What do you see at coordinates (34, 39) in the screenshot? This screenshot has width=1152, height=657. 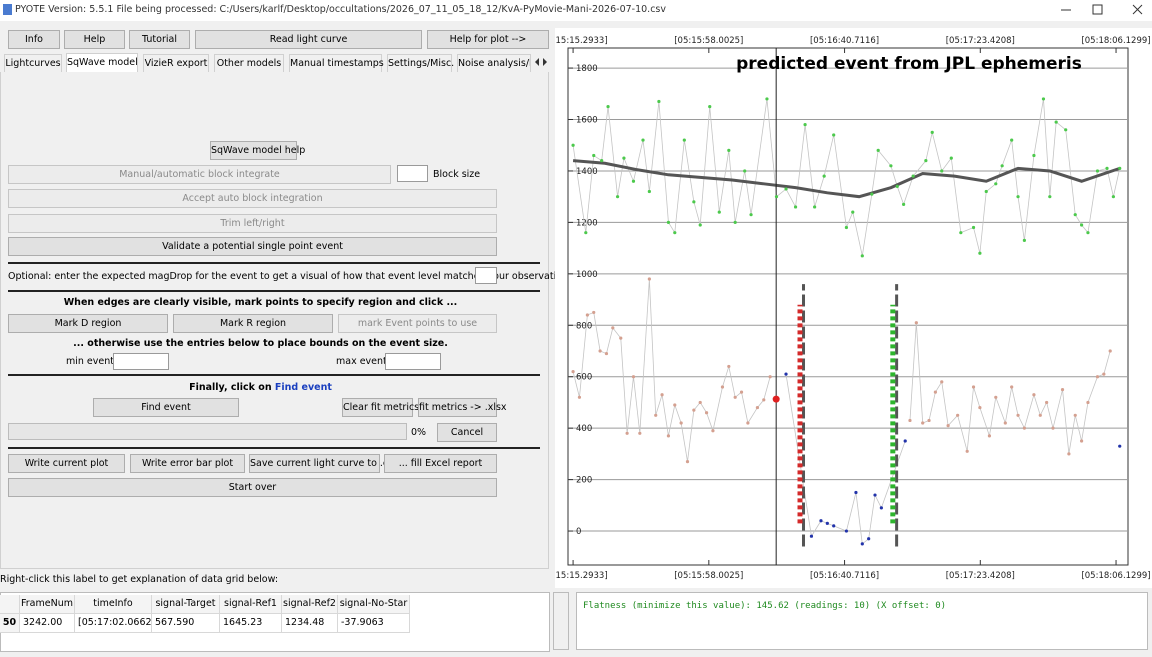 I see `button: Info` at bounding box center [34, 39].